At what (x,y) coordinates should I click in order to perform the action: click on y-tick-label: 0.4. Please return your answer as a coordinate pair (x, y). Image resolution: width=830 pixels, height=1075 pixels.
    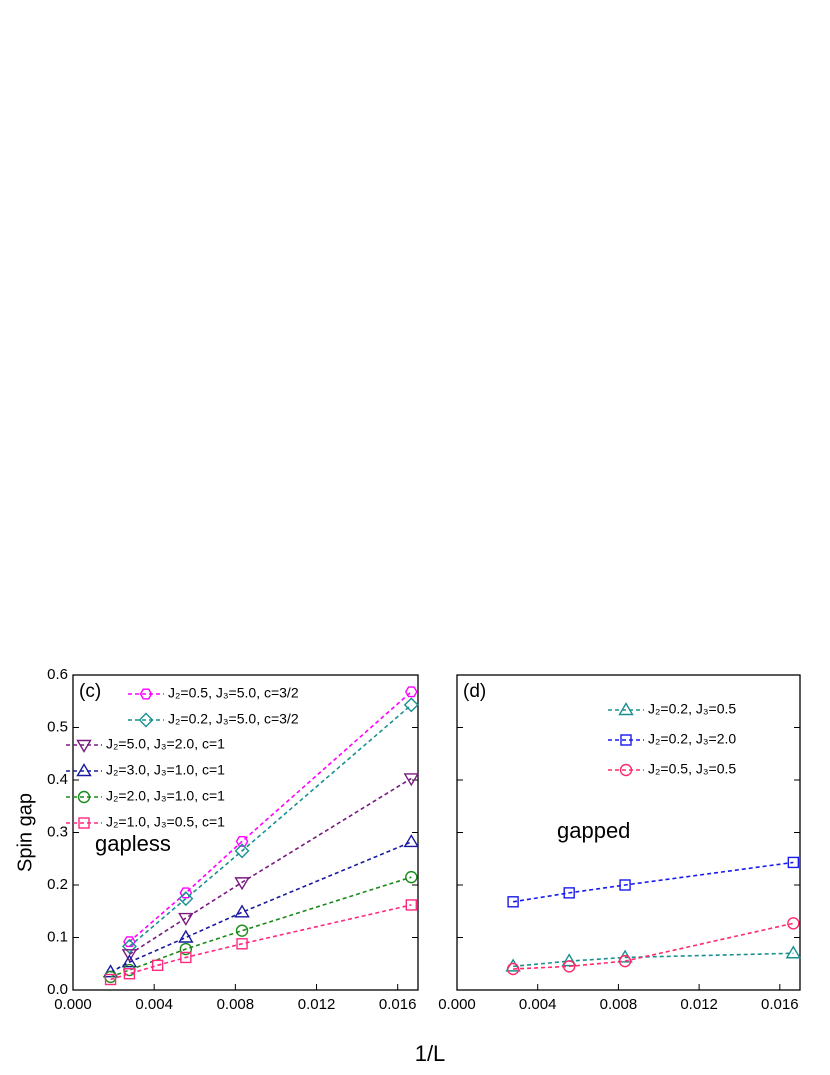
    Looking at the image, I should click on (57, 779).